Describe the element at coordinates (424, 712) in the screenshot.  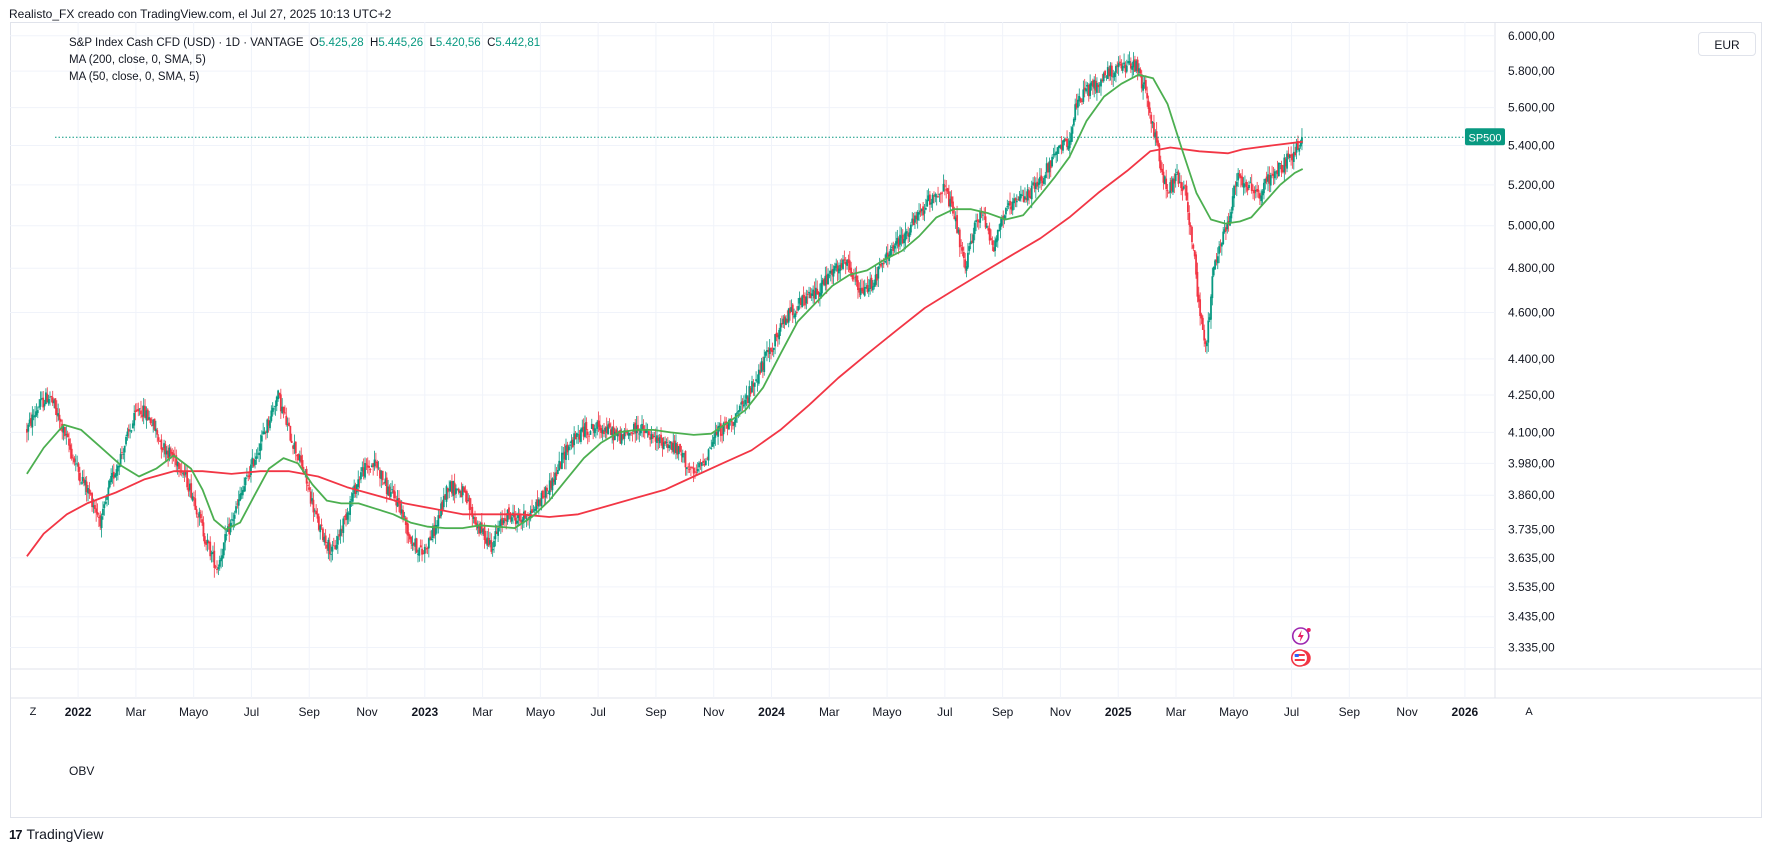
I see `x-tick-label: 2023` at that location.